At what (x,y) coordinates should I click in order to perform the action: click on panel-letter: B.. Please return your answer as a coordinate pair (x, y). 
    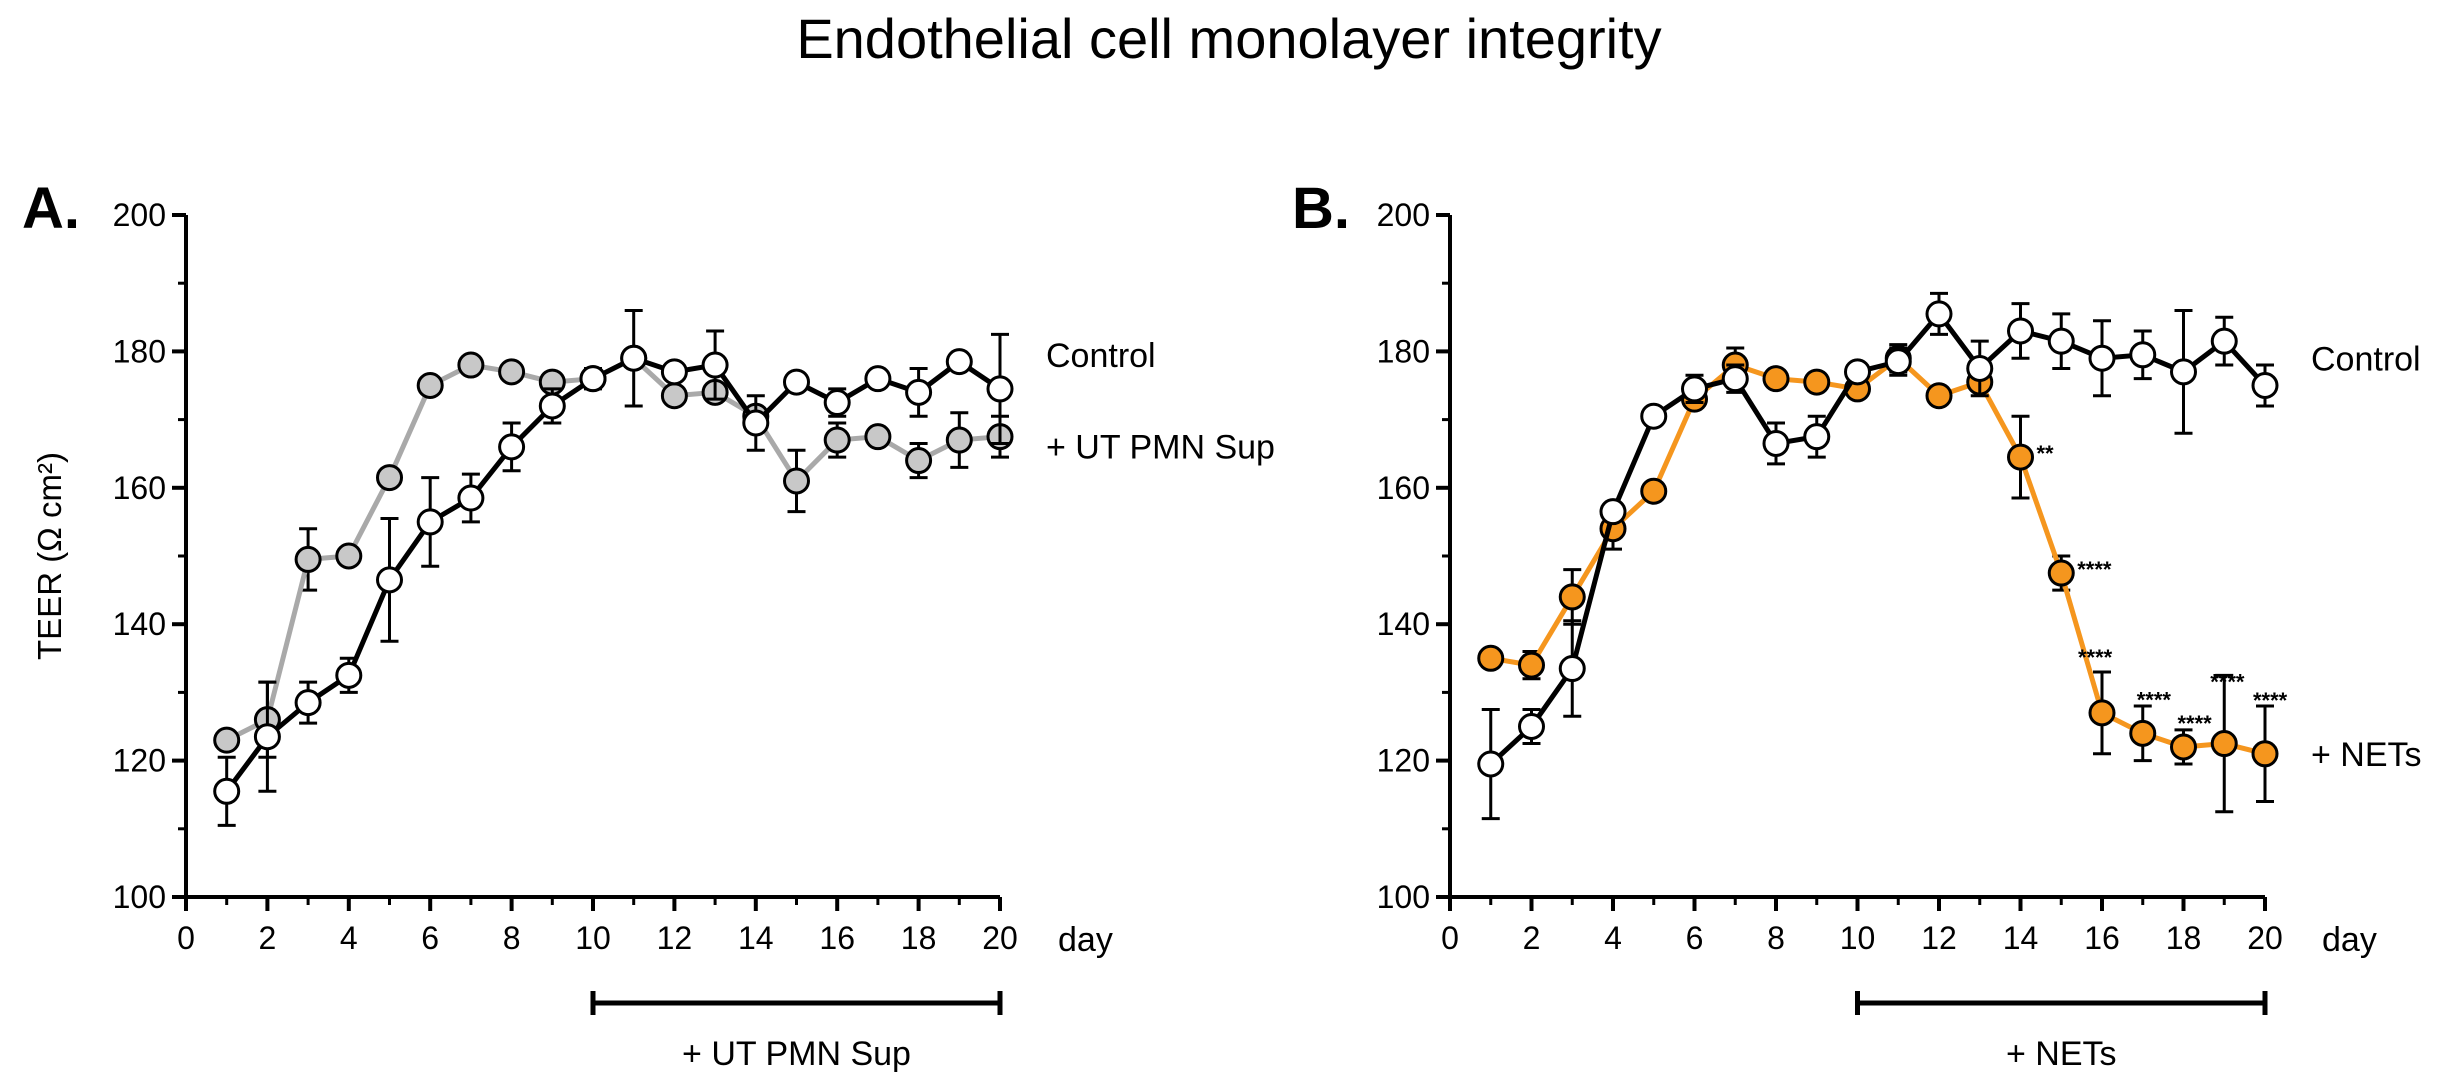
    Looking at the image, I should click on (1321, 208).